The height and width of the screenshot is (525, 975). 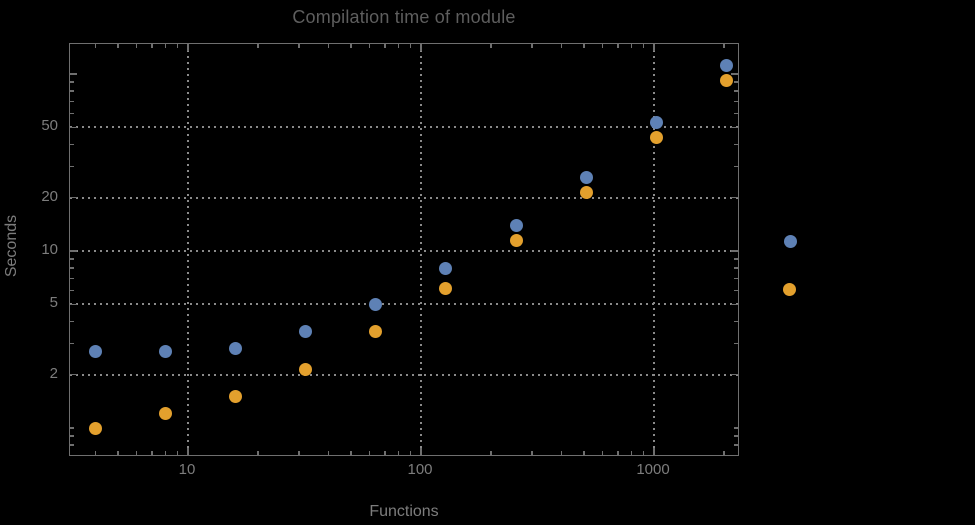 I want to click on y-tick-label: 2, so click(x=53, y=373).